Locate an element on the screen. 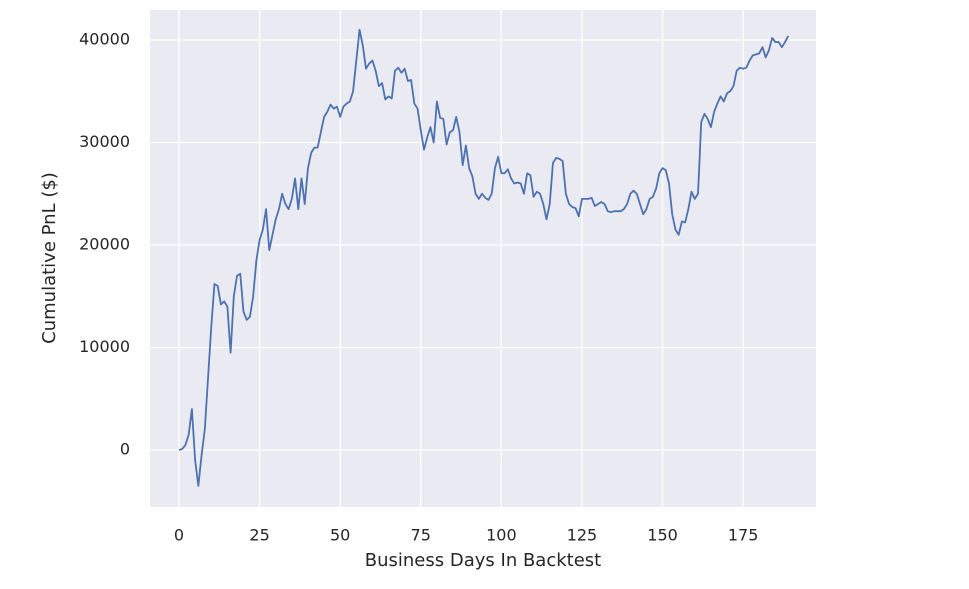 The width and height of the screenshot is (969, 589). x-tick-label: 175 is located at coordinates (743, 535).